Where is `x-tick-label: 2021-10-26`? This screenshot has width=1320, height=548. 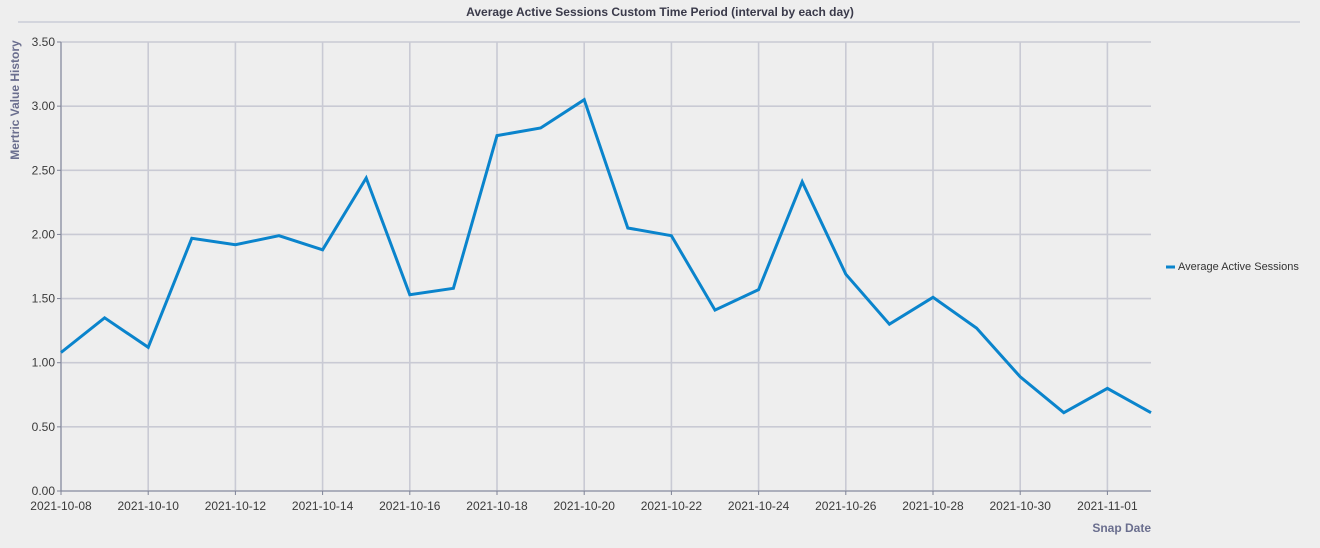 x-tick-label: 2021-10-26 is located at coordinates (846, 506).